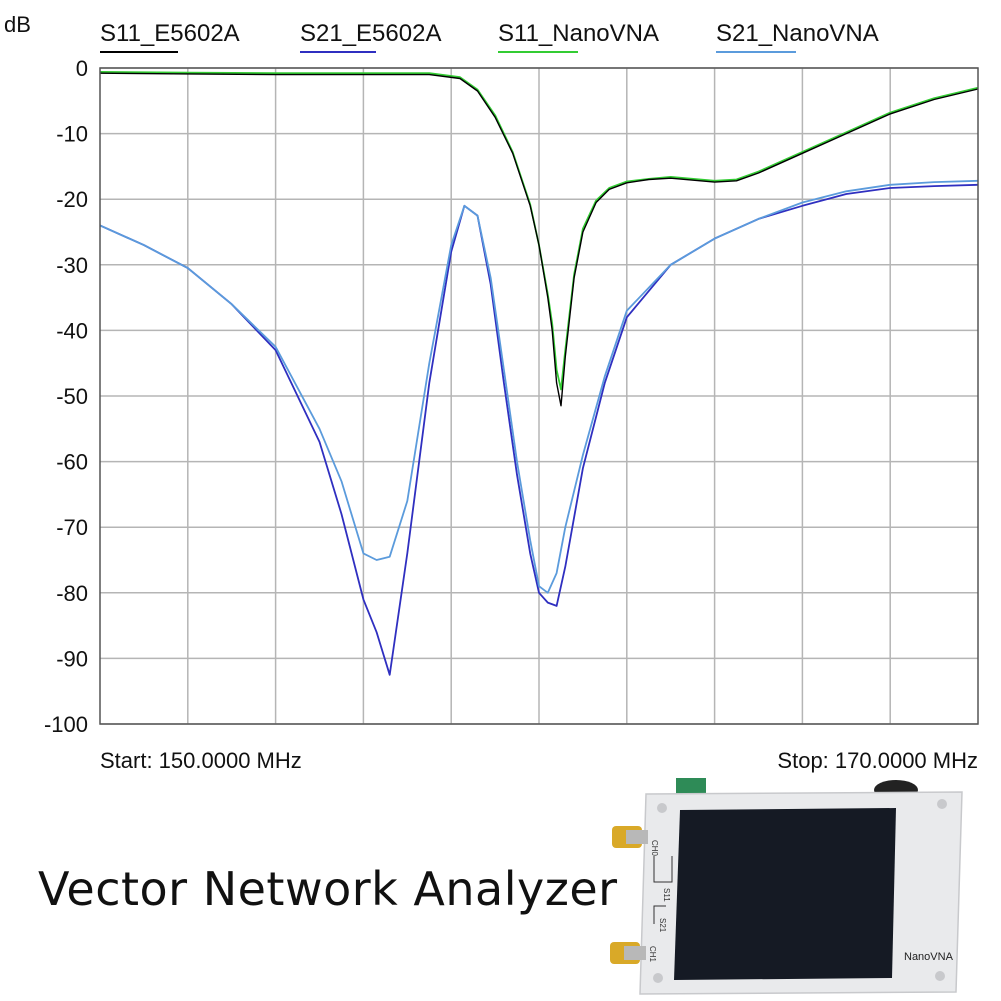  Describe the element at coordinates (72, 134) in the screenshot. I see `y-tick-label: -10` at that location.